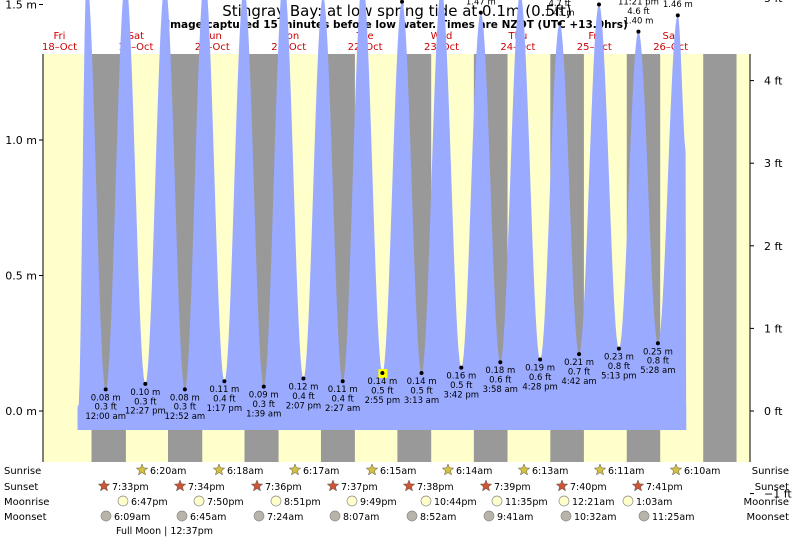  Describe the element at coordinates (149, 502) in the screenshot. I see `moonrise-time: 6:47pm` at that location.